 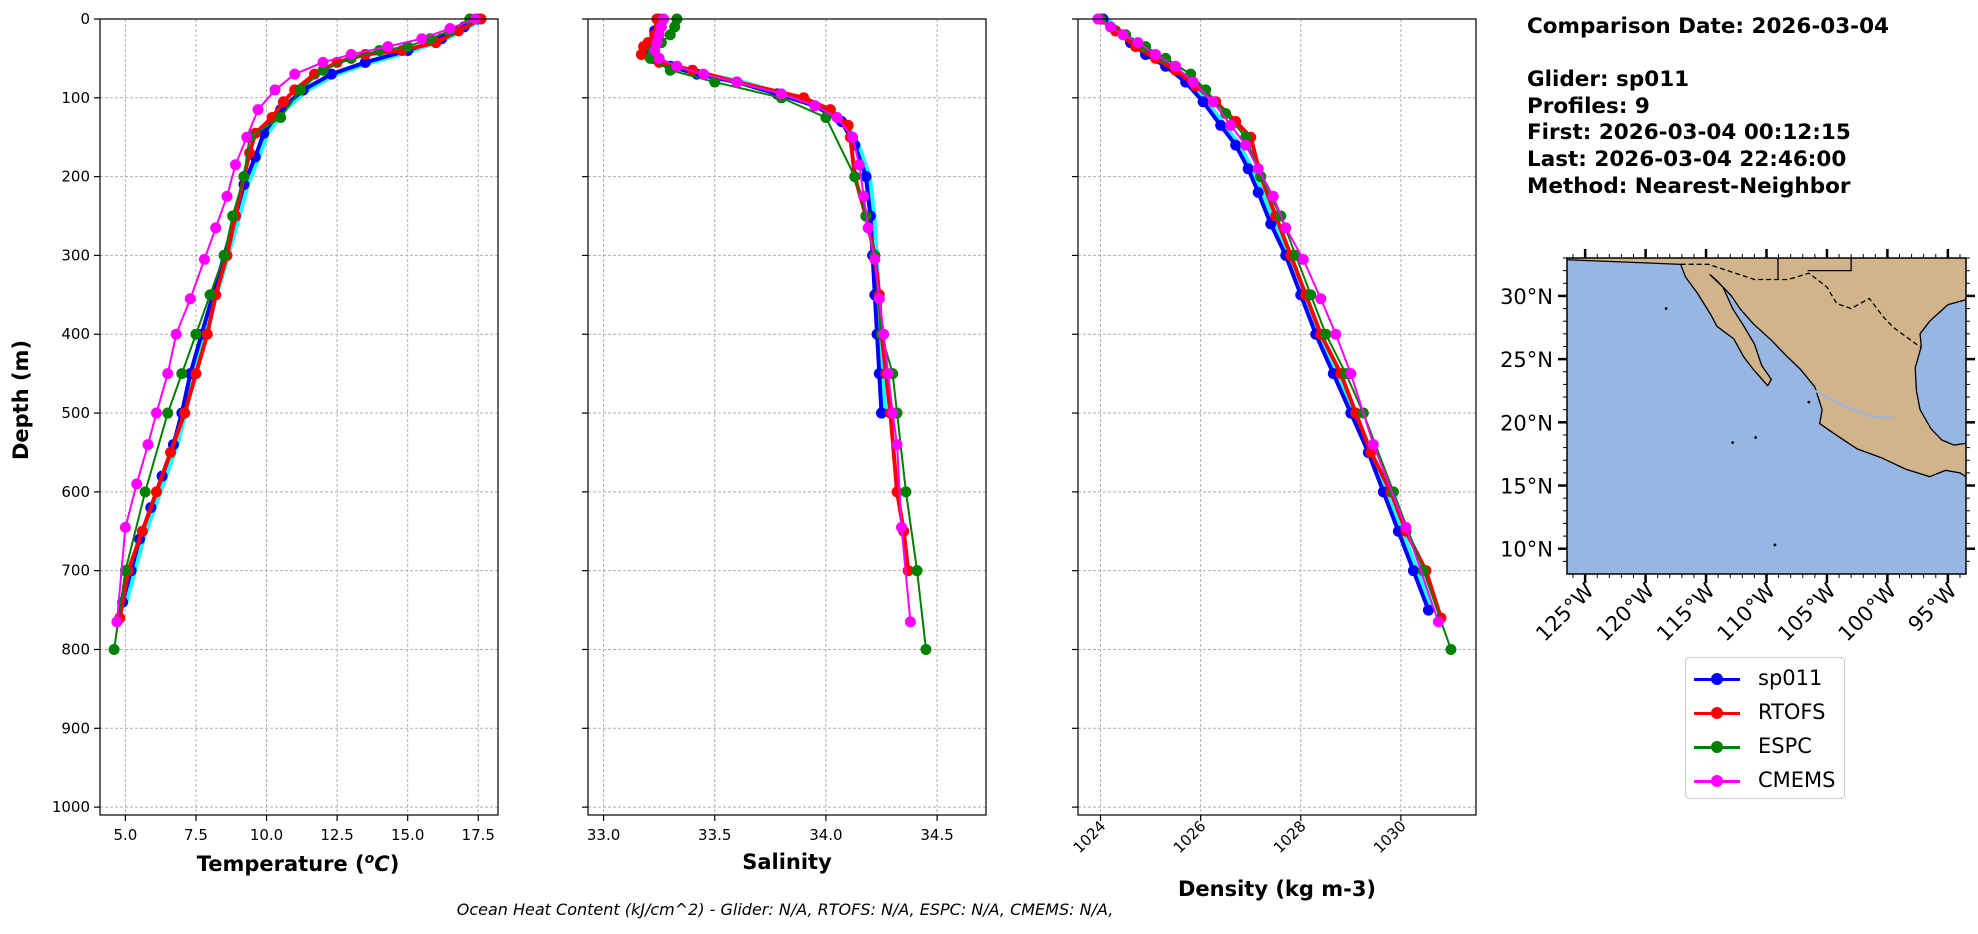 What do you see at coordinates (1526, 360) in the screenshot?
I see `latitude-label: 25°N` at bounding box center [1526, 360].